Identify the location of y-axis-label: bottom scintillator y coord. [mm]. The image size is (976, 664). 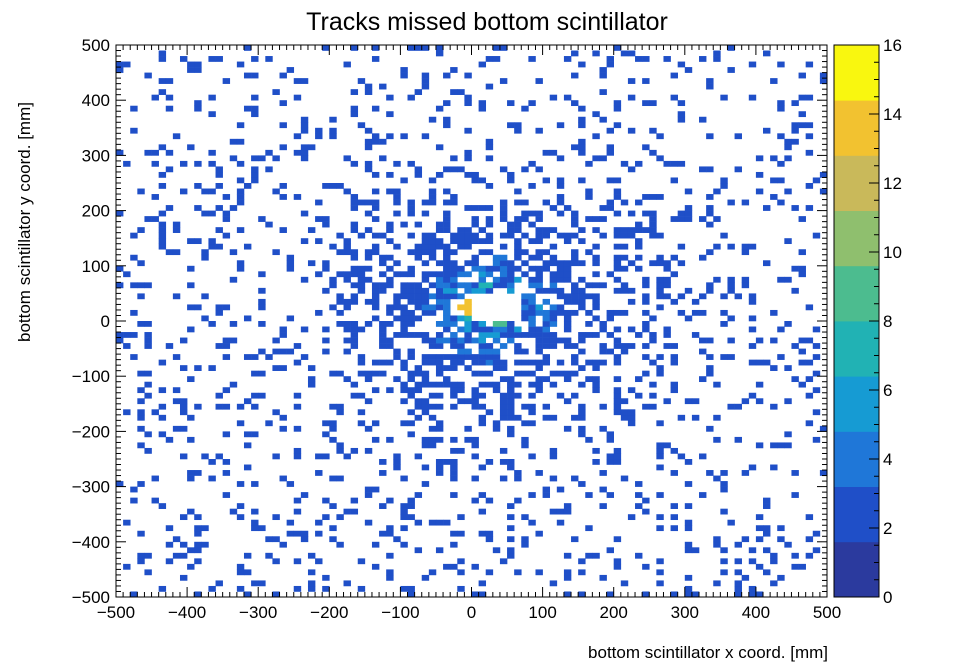
(24, 222).